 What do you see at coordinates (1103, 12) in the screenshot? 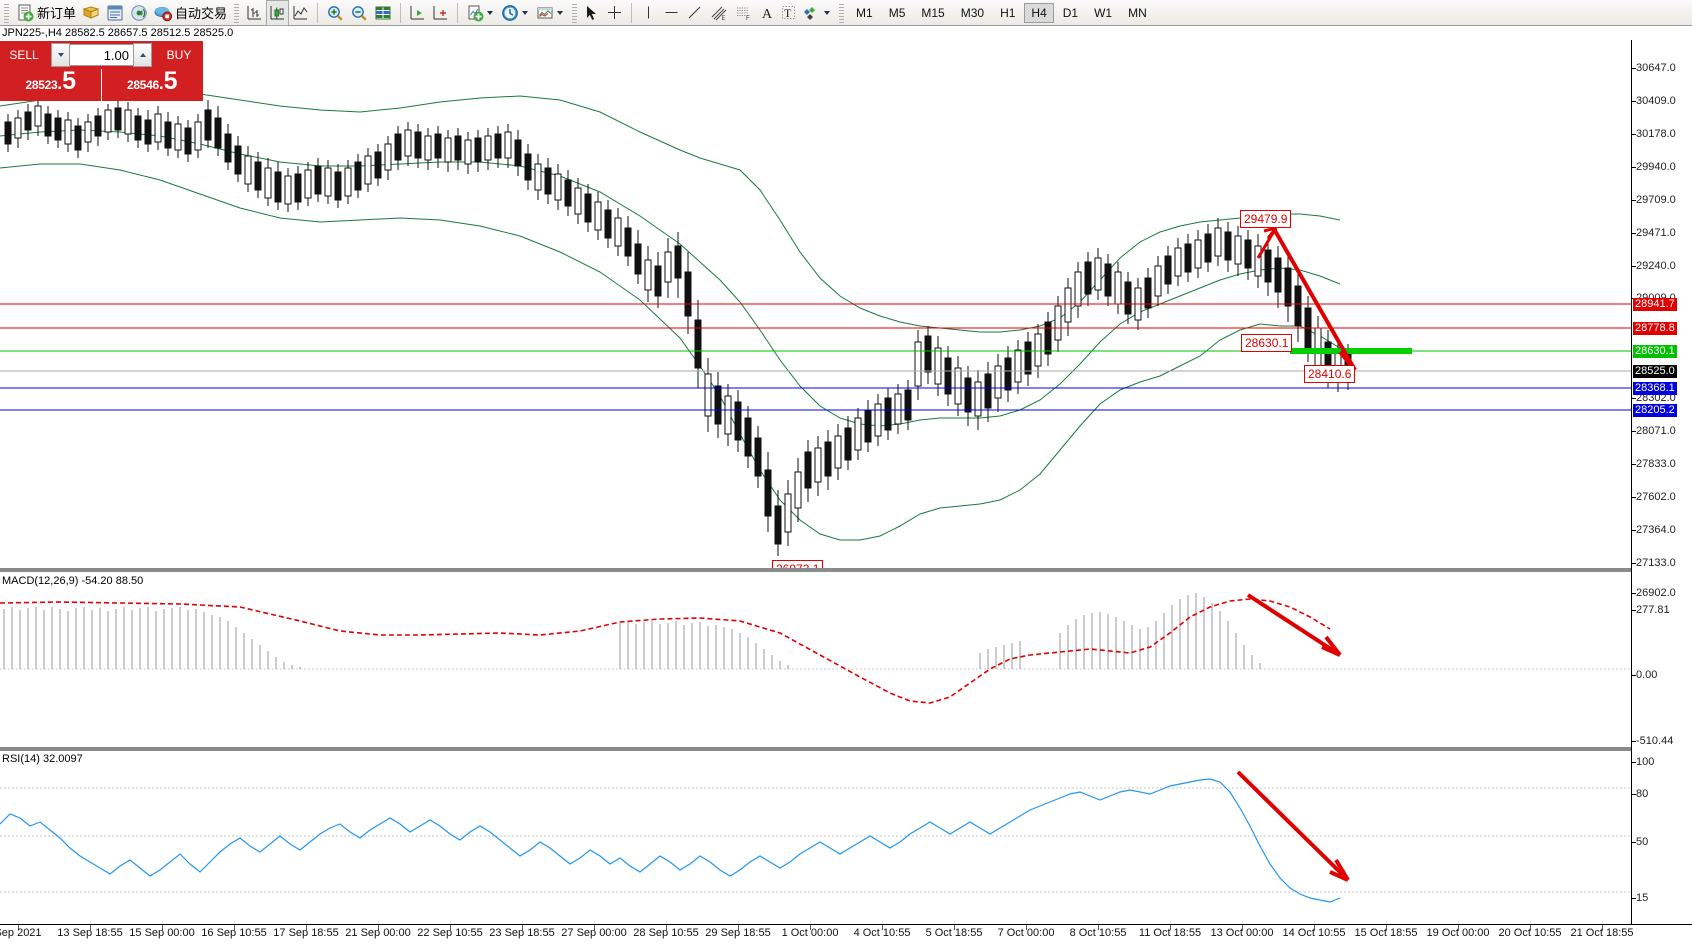
I see `timeframe-w1: W1` at bounding box center [1103, 12].